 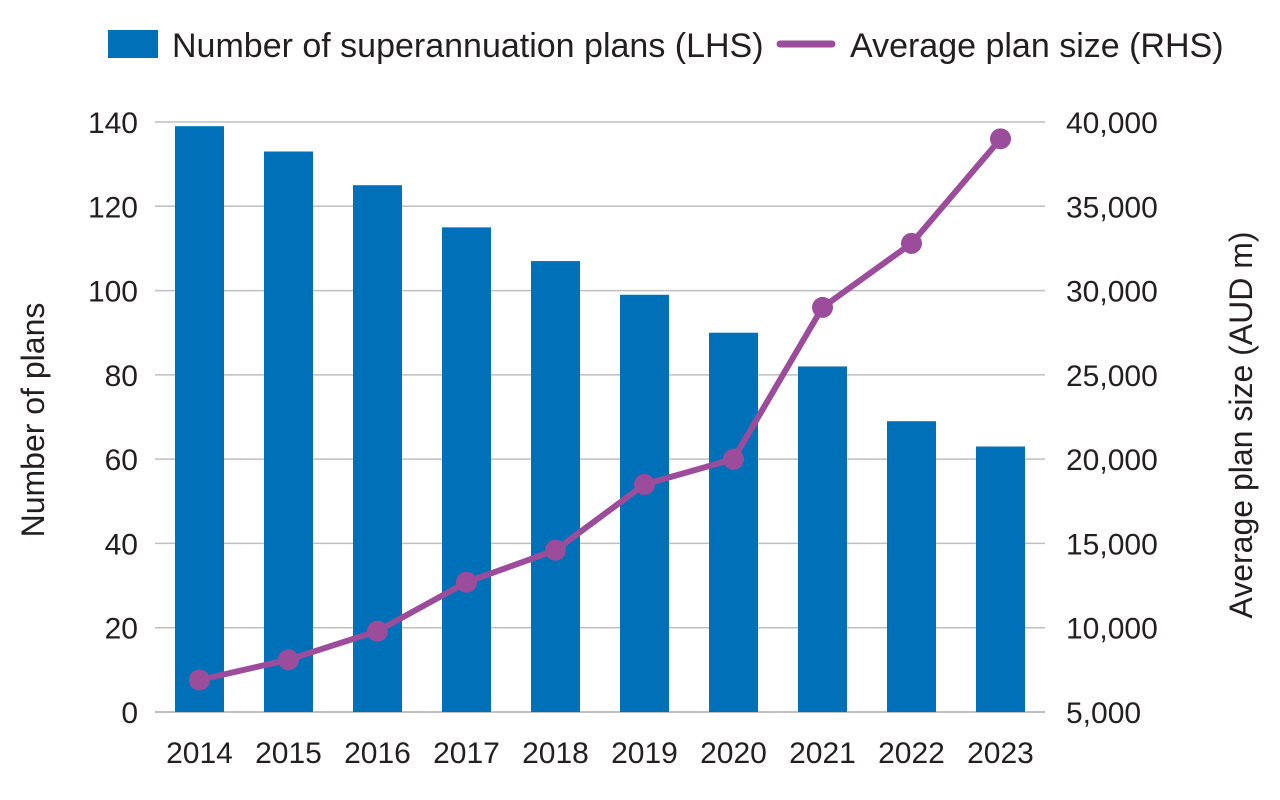 What do you see at coordinates (644, 484) in the screenshot?
I see `line-point-2019` at bounding box center [644, 484].